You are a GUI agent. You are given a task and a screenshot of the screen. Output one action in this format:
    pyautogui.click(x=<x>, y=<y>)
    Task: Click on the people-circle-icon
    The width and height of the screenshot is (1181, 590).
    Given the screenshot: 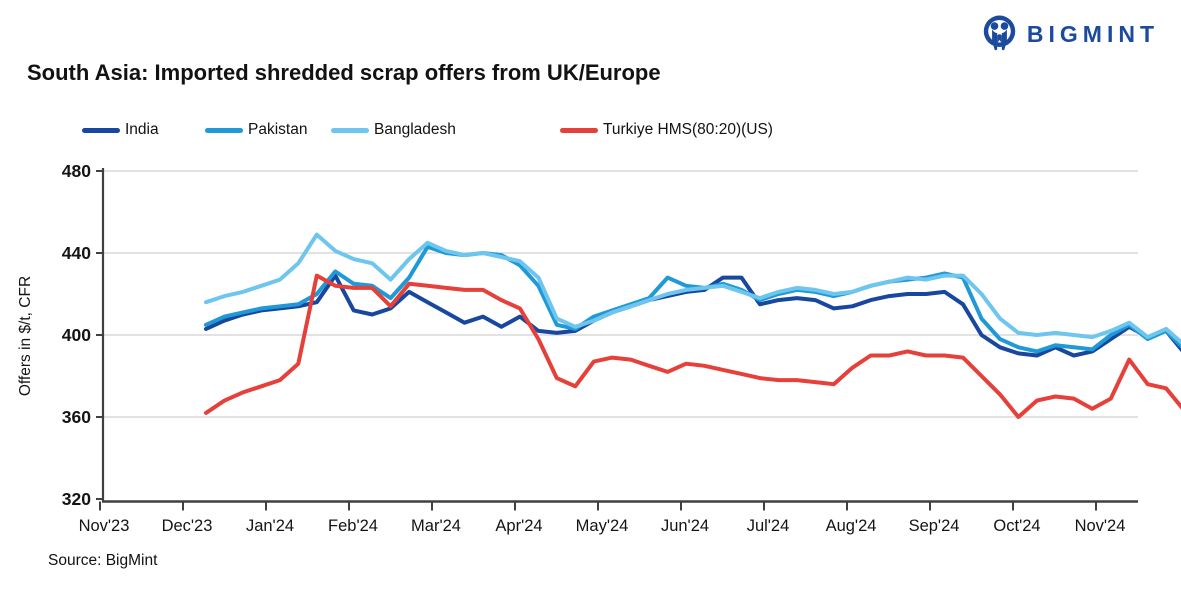 What is the action you would take?
    pyautogui.click(x=999, y=33)
    